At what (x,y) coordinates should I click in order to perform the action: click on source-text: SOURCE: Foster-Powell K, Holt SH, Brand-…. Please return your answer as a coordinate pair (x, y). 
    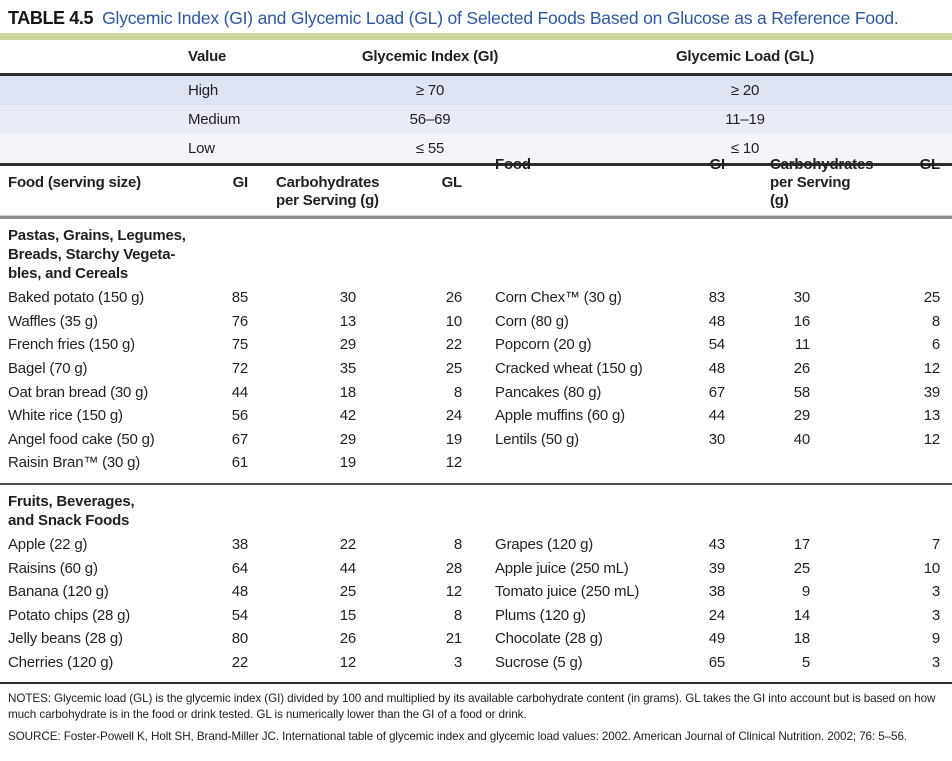
    Looking at the image, I should click on (457, 737).